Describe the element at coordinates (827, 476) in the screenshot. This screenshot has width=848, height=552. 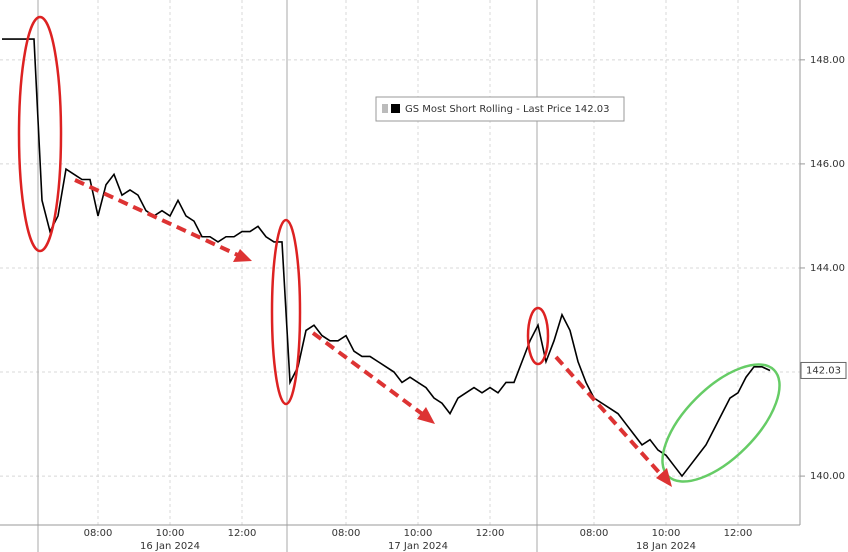
I see `y-tick-label: 140.00` at that location.